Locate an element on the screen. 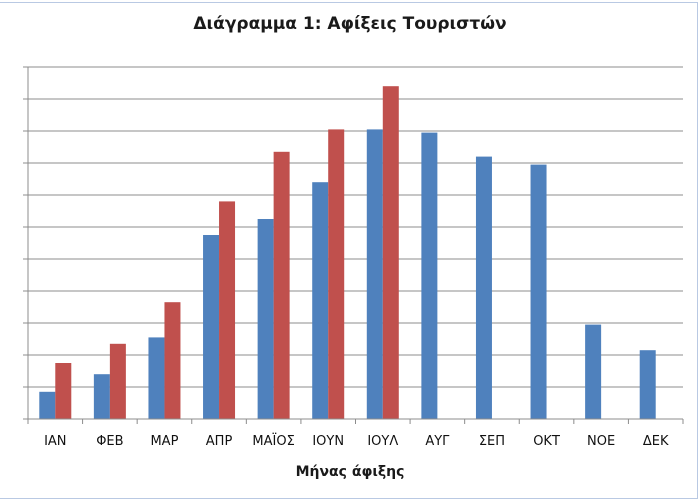 The height and width of the screenshot is (500, 700). bar-series-1-ΜΑΡ is located at coordinates (156, 378).